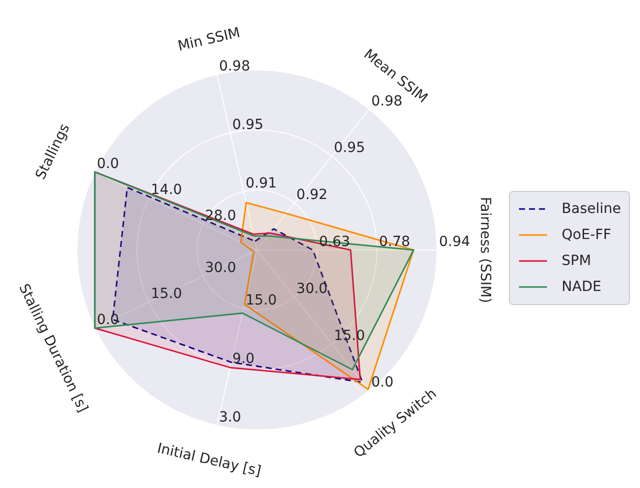  What do you see at coordinates (454, 242) in the screenshot?
I see `text: 0.94` at bounding box center [454, 242].